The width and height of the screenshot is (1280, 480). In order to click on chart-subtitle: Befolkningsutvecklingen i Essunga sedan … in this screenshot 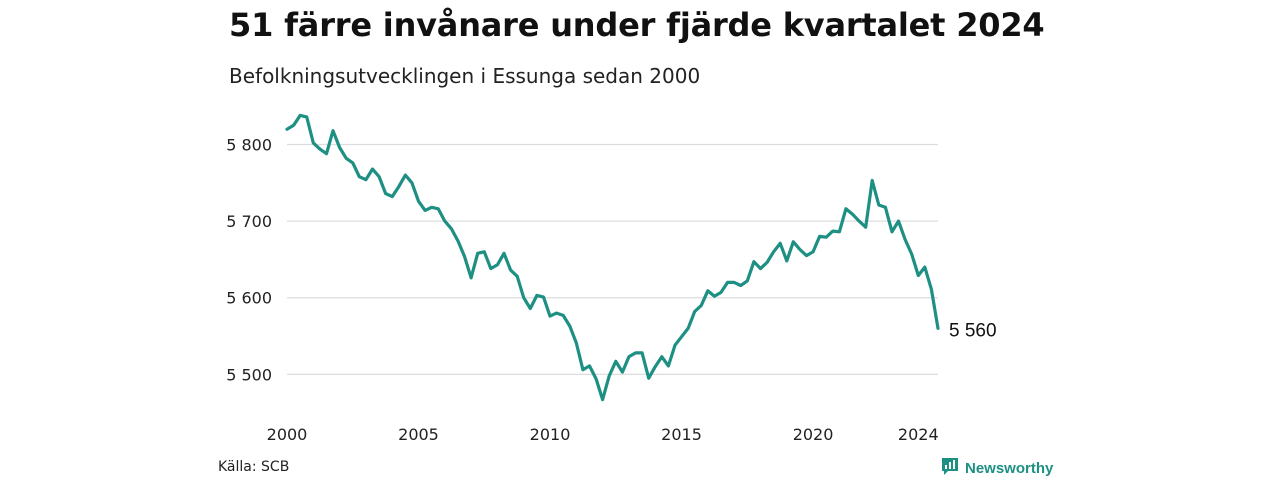, I will do `click(465, 76)`.